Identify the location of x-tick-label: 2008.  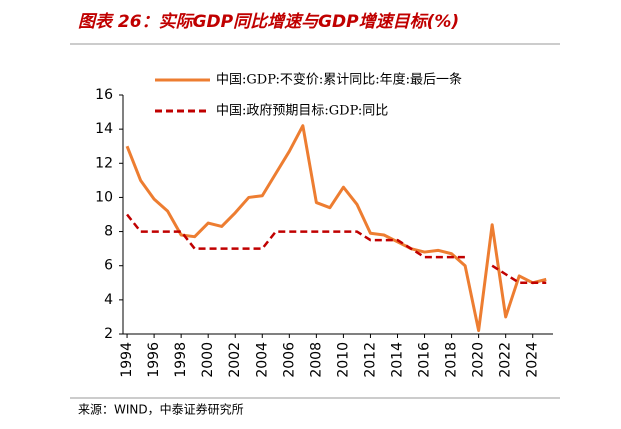
(316, 360).